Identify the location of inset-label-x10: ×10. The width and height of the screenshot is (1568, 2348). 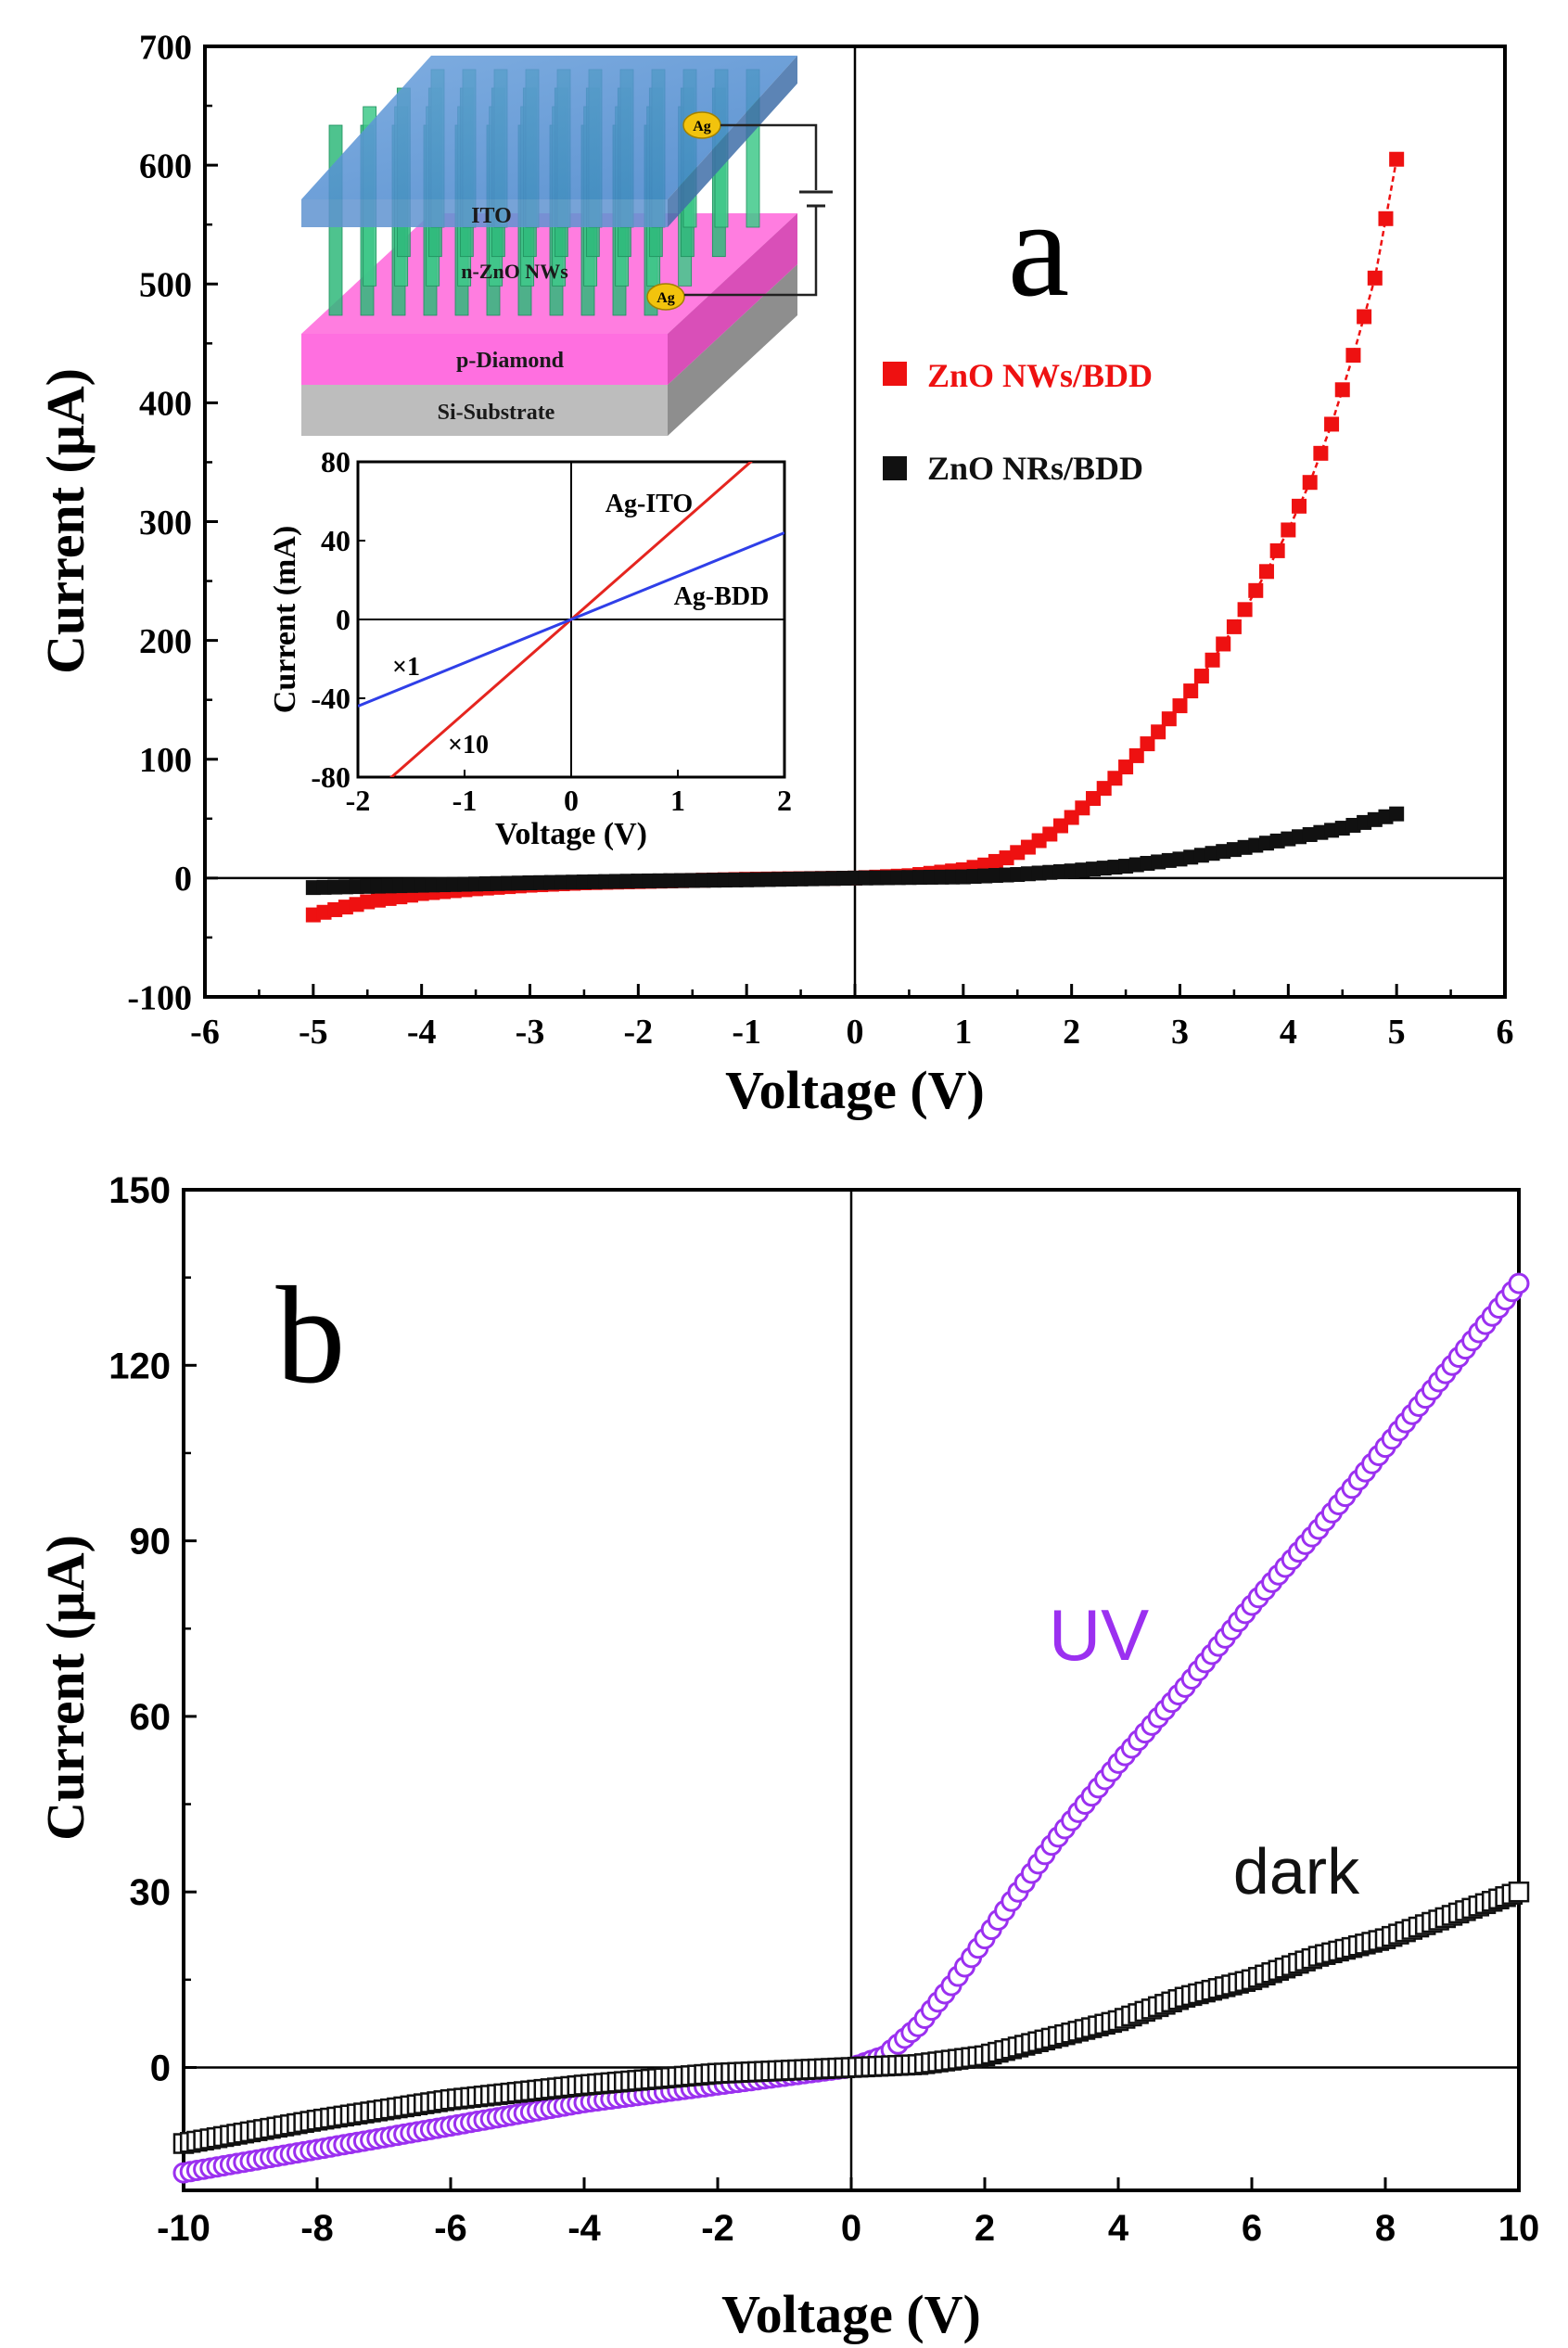
(468, 745).